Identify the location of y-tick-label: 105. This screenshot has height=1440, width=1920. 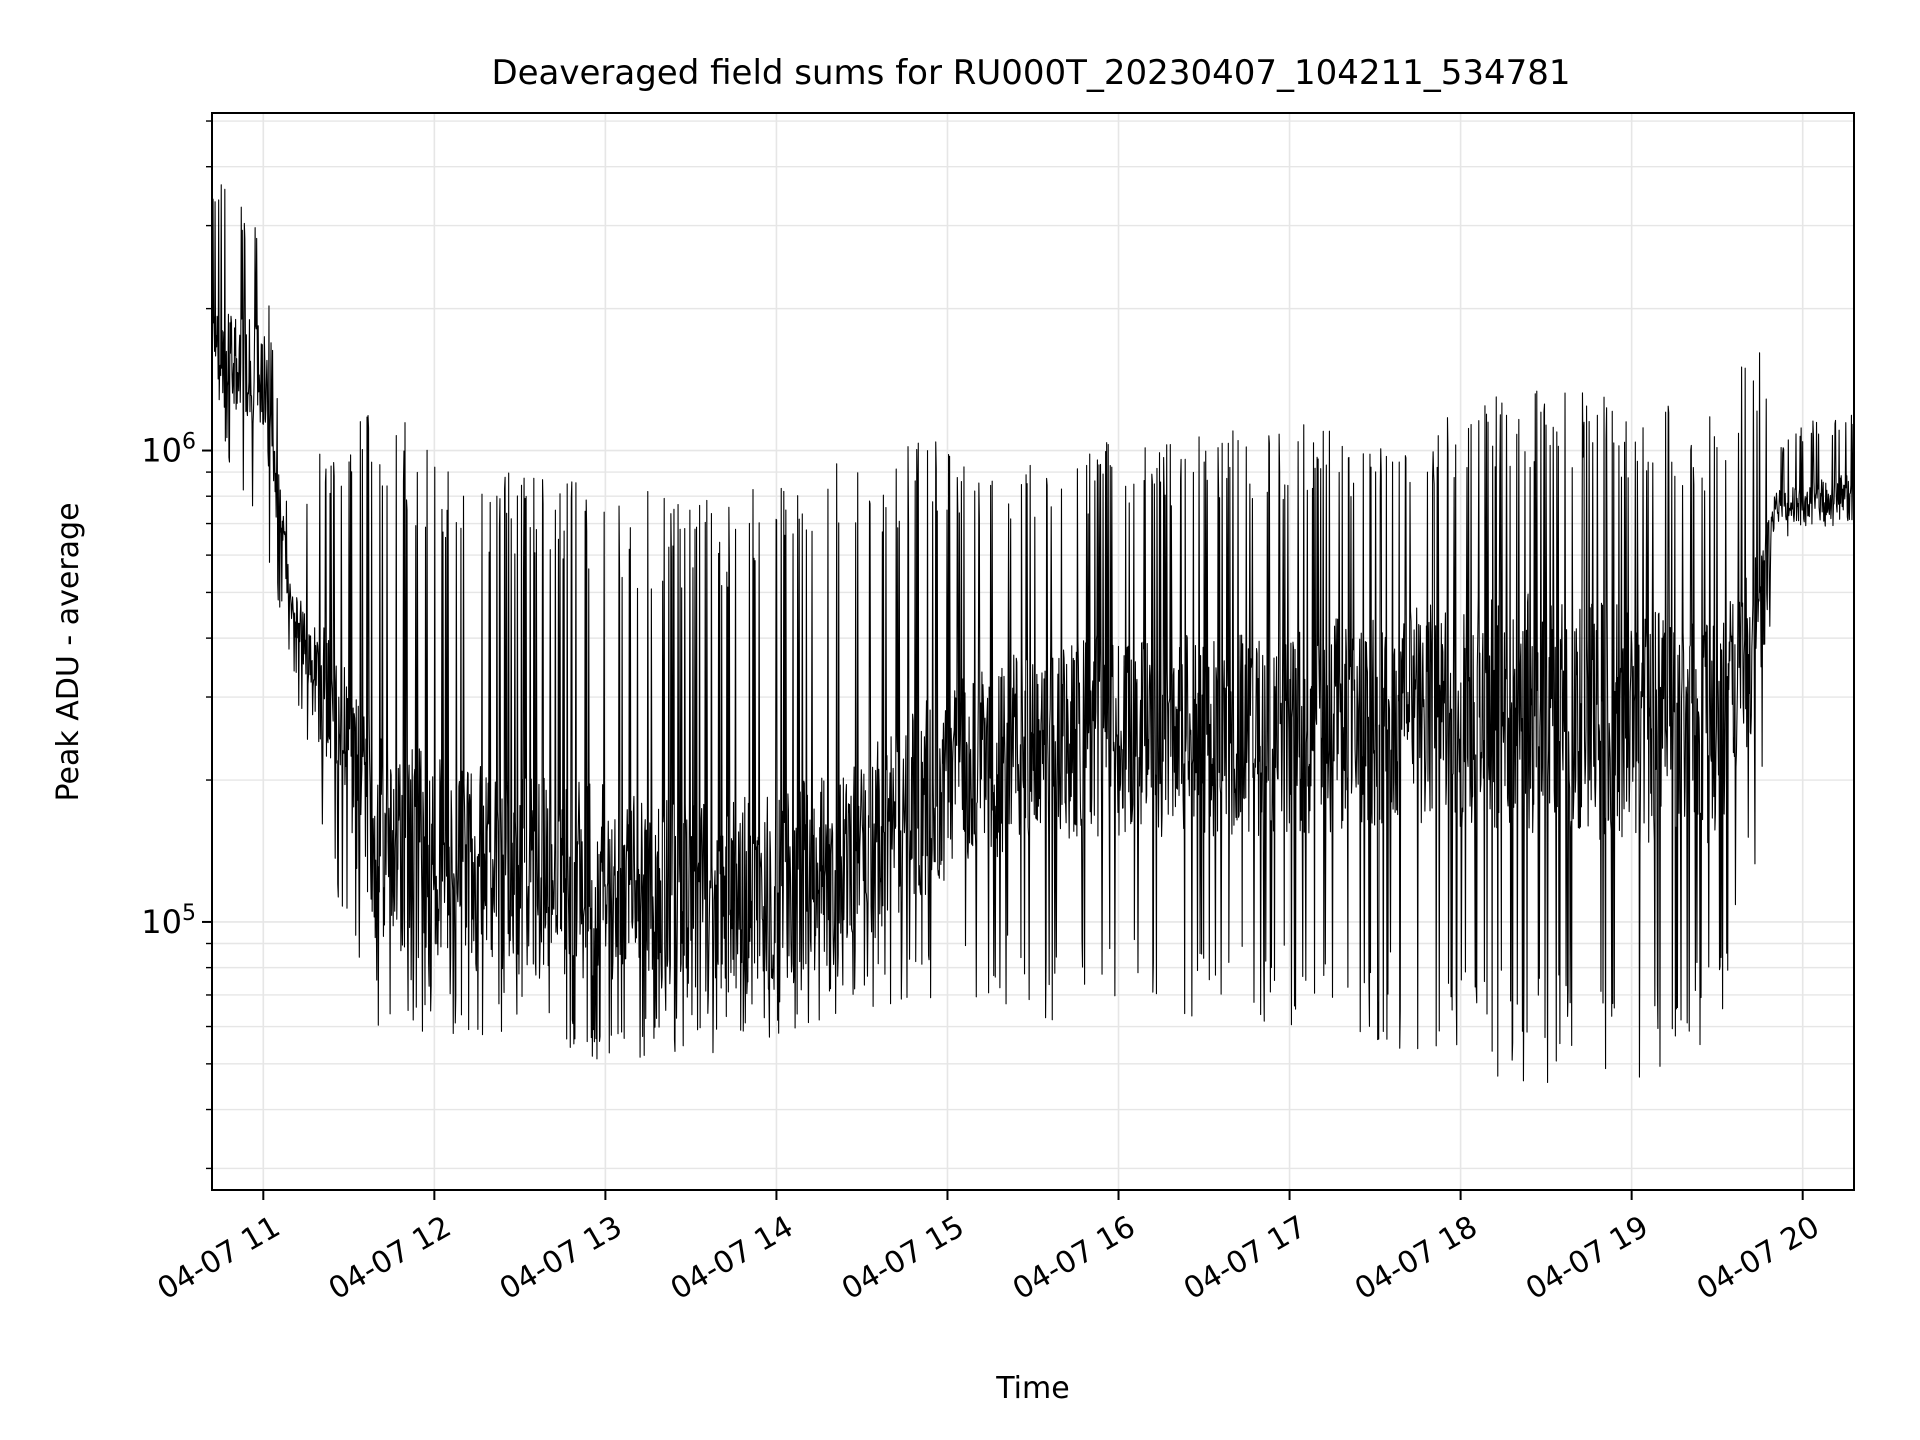
(168, 921).